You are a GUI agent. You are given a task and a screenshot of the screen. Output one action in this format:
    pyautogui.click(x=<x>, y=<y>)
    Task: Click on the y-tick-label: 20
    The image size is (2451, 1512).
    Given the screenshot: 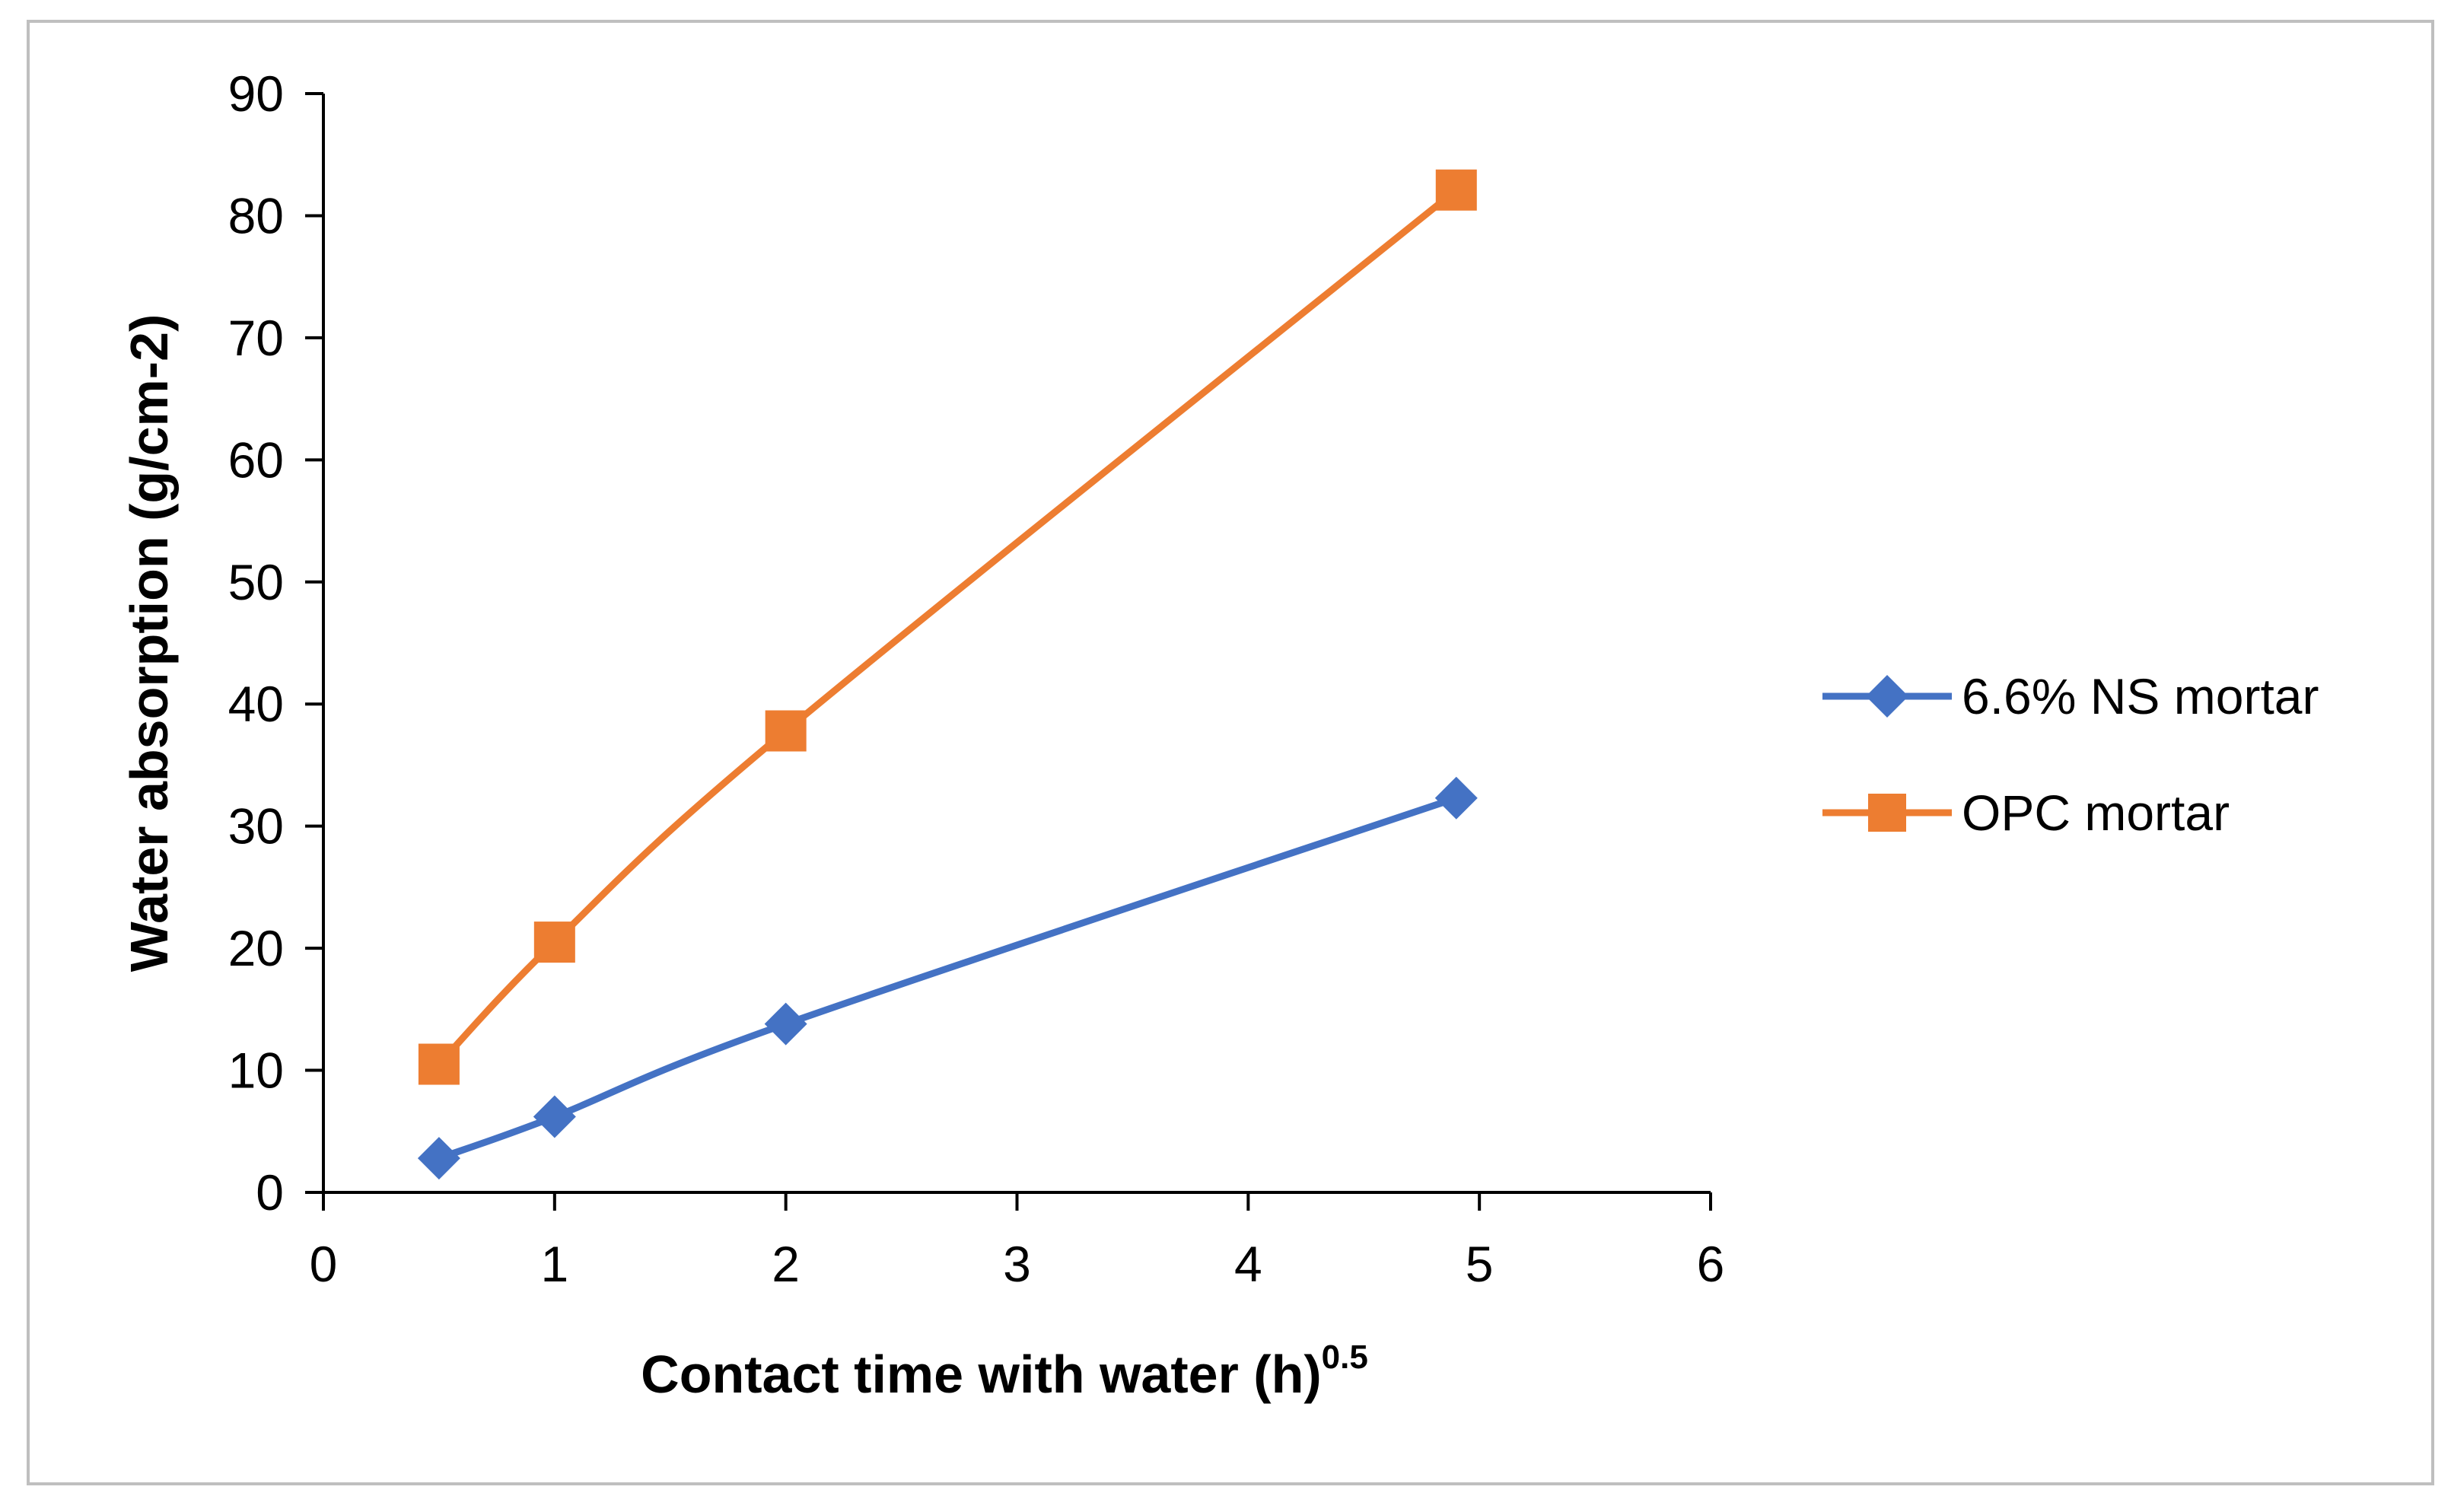 What is the action you would take?
    pyautogui.click(x=256, y=948)
    